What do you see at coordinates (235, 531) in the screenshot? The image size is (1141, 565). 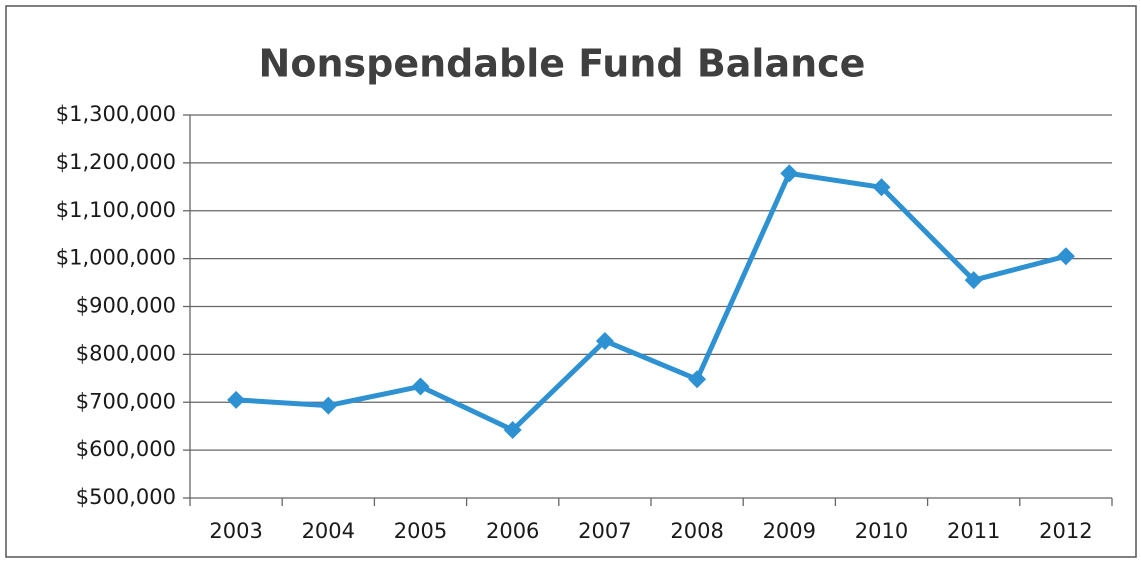 I see `x-tick-label: 2003` at bounding box center [235, 531].